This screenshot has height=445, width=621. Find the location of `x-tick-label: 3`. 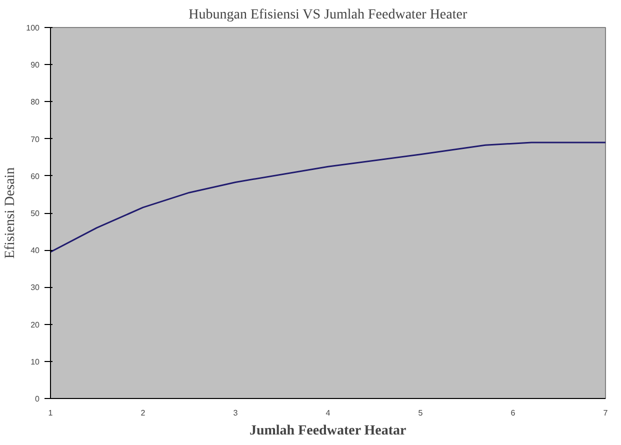

x-tick-label: 3 is located at coordinates (235, 413).